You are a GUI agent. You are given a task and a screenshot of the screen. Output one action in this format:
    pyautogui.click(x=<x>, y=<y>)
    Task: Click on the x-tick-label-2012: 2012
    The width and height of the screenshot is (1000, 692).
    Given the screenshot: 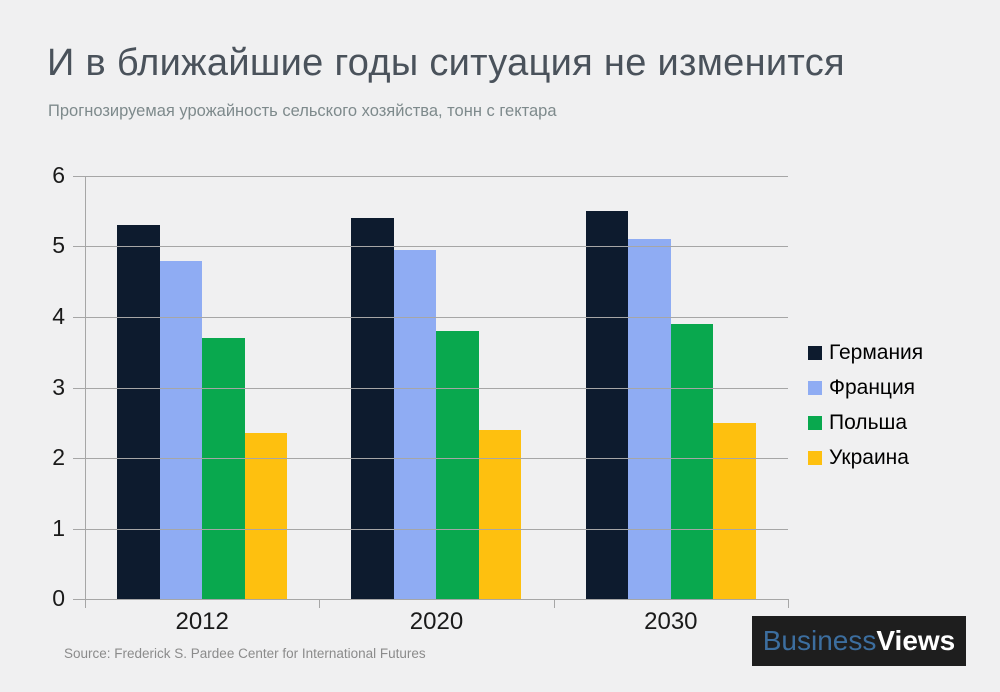 What is the action you would take?
    pyautogui.click(x=202, y=621)
    